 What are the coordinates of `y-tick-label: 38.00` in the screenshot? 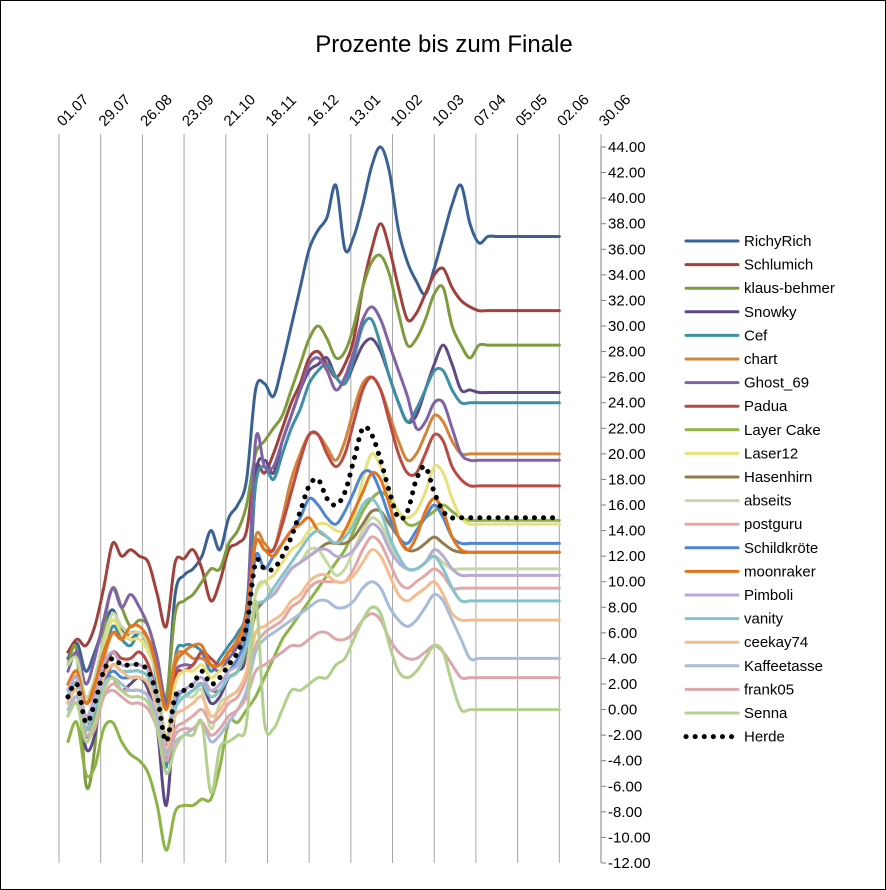 It's located at (627, 224).